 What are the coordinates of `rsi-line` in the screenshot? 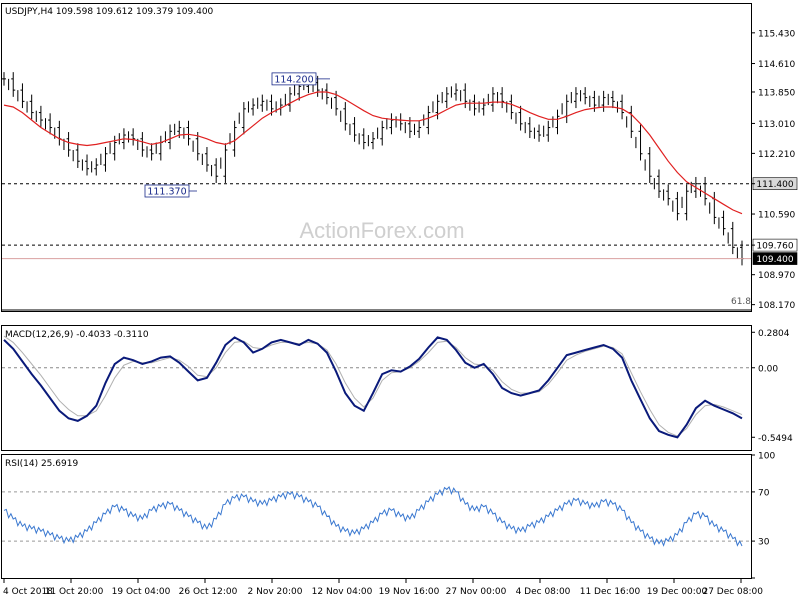 It's located at (373, 516).